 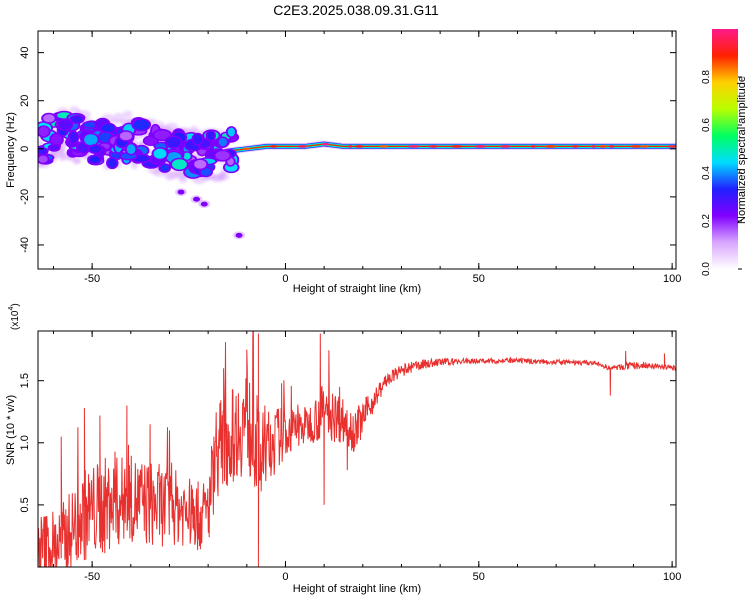 I want to click on spectrogram-y-label: Frequency (Hz), so click(x=11, y=150).